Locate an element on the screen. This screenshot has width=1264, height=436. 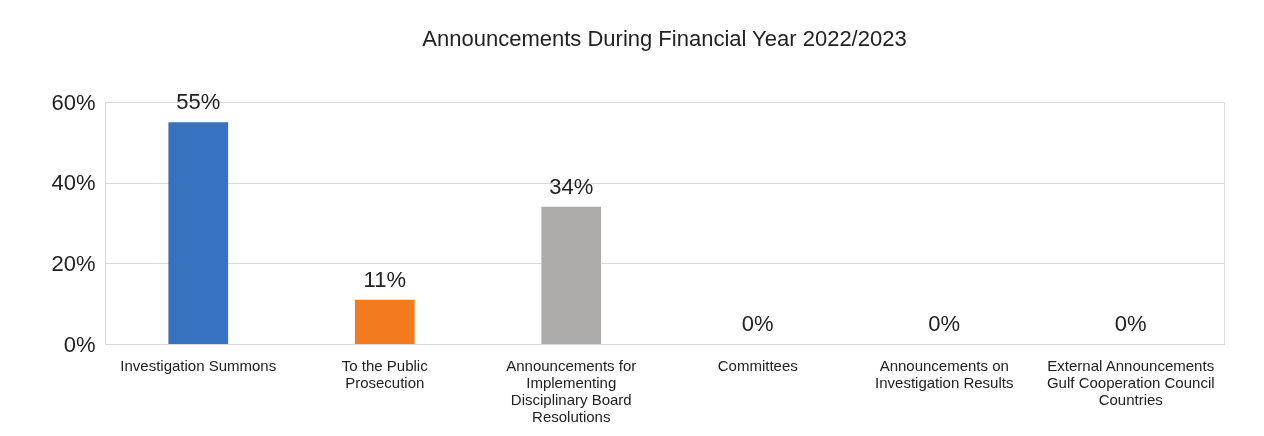
x-tick-label: Announcements for Implementing Disciplinary Board Resolutions is located at coordinates (571, 390).